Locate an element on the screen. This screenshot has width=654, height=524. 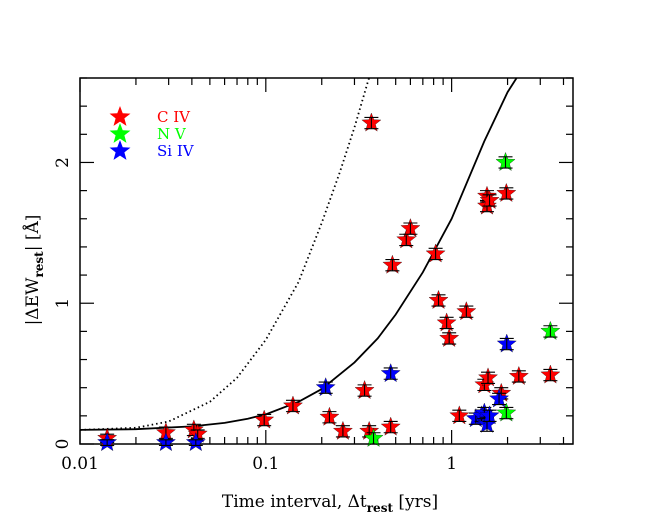
legend: C IVN VSi IV is located at coordinates (152, 133).